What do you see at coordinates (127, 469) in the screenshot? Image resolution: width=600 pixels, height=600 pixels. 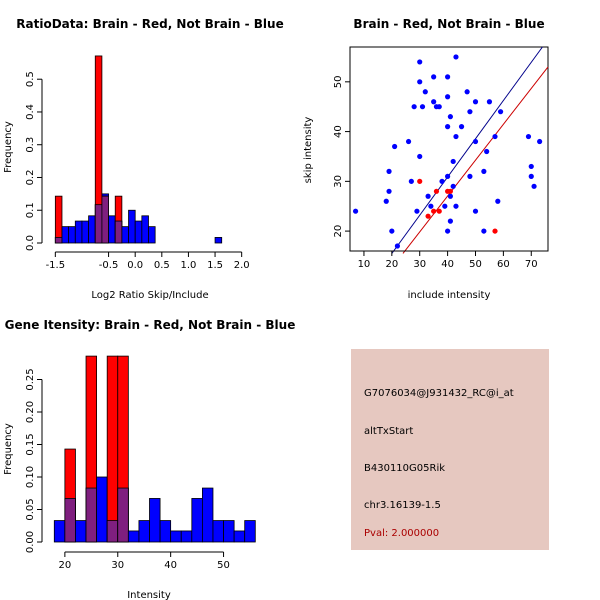 I see `gene-intensity-axes: 20 30 40 50 0.00 0.05 0.10 0.15 0.20 0.25` at bounding box center [127, 469].